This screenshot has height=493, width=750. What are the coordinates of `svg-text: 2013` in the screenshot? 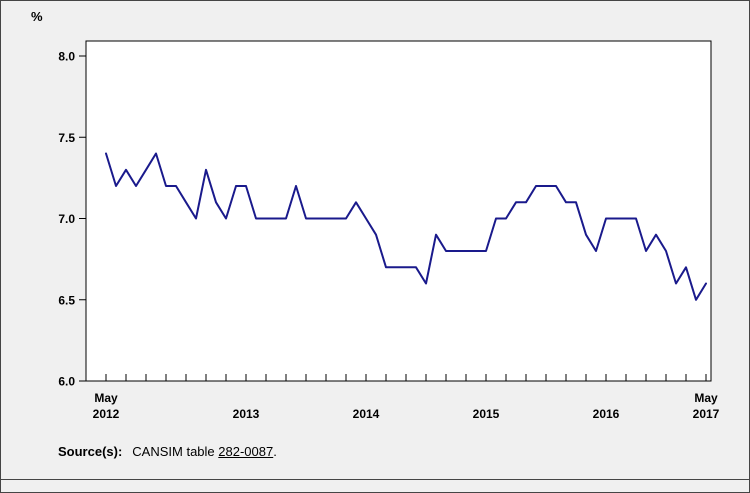 It's located at (246, 414).